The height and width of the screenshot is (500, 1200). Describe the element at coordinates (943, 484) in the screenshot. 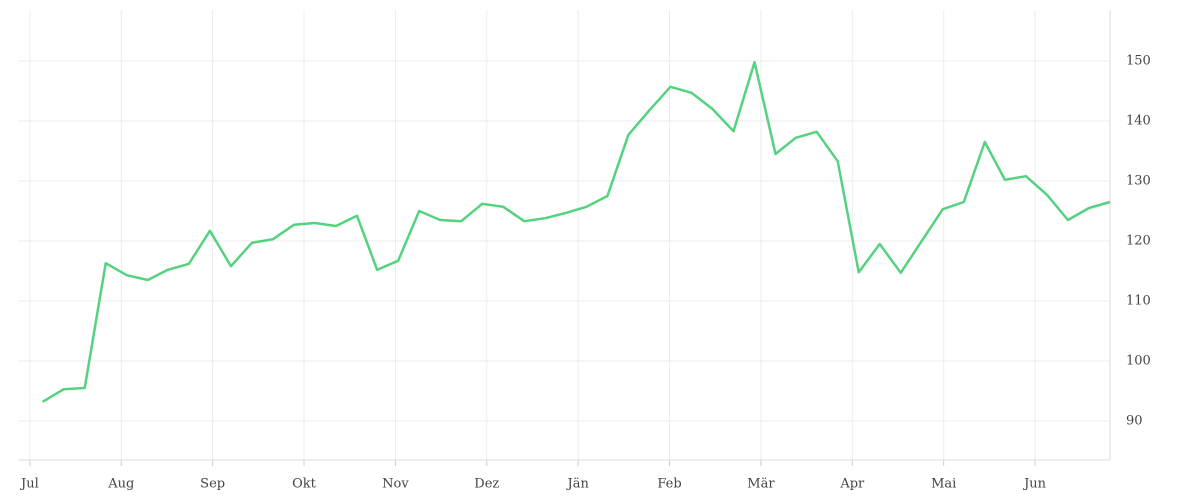

I see `x-tick-label: Mai` at that location.